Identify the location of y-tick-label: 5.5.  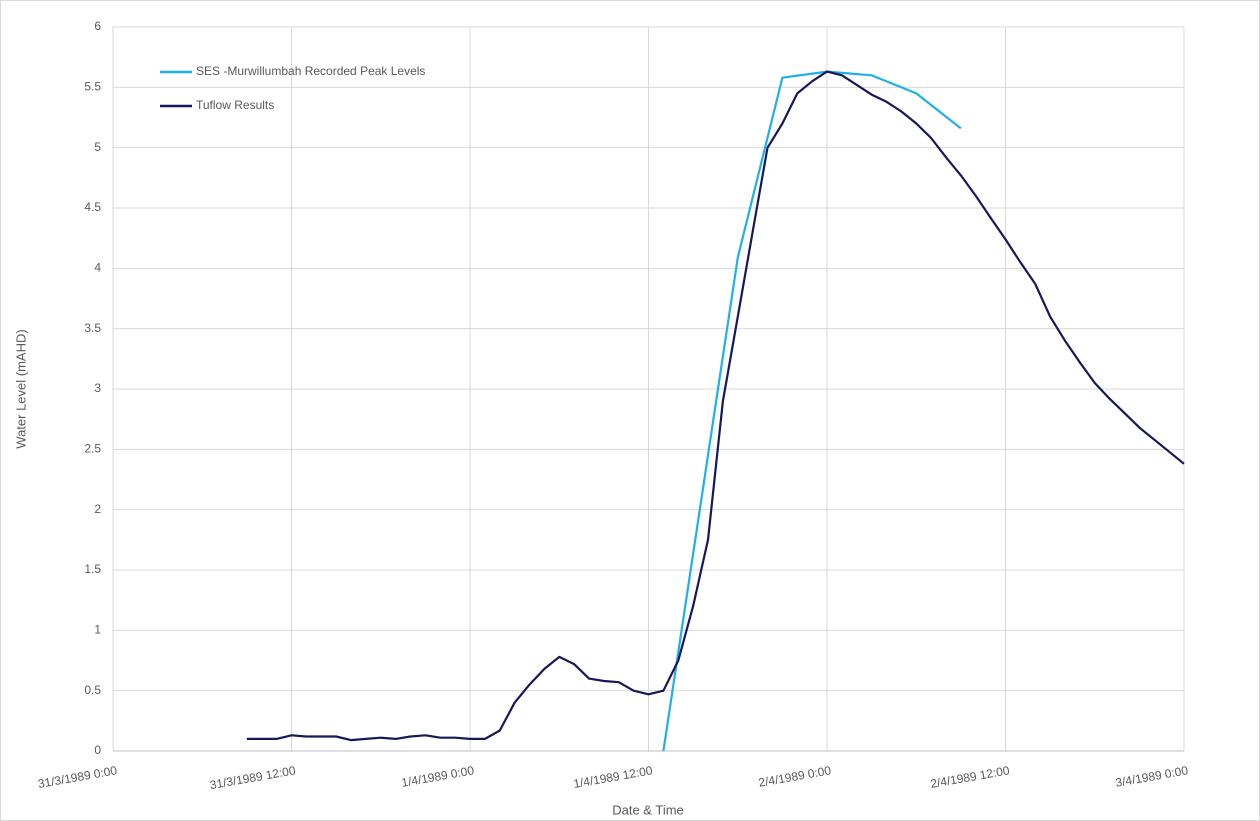
(92, 87).